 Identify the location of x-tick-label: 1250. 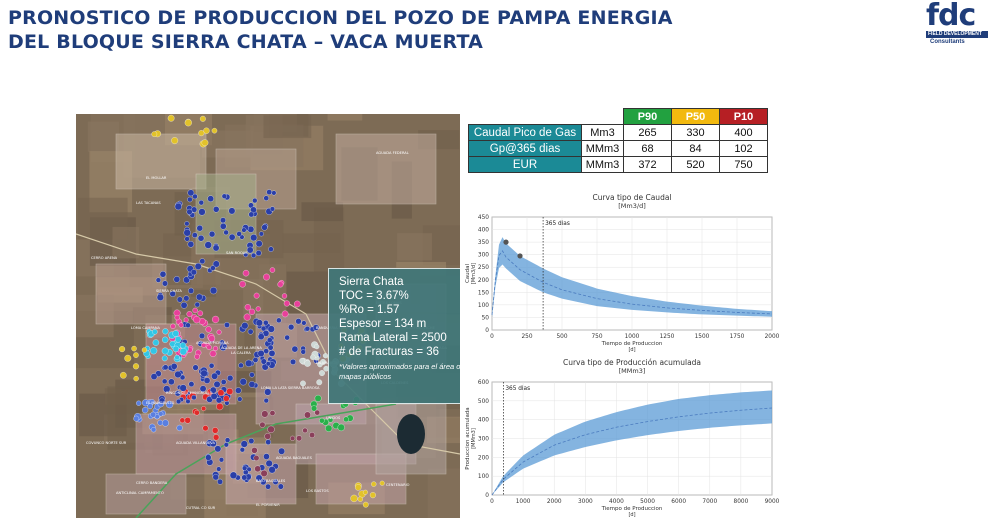
(667, 337).